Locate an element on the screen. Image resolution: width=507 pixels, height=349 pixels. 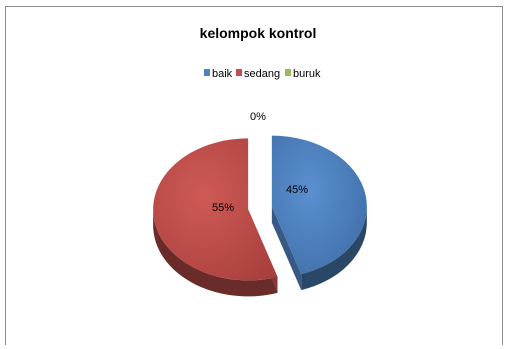
slice-baik is located at coordinates (319, 205).